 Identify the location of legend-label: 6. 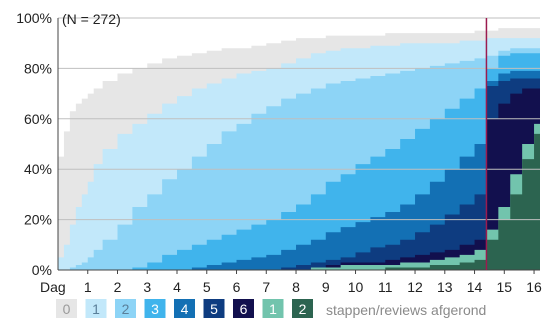
(244, 309).